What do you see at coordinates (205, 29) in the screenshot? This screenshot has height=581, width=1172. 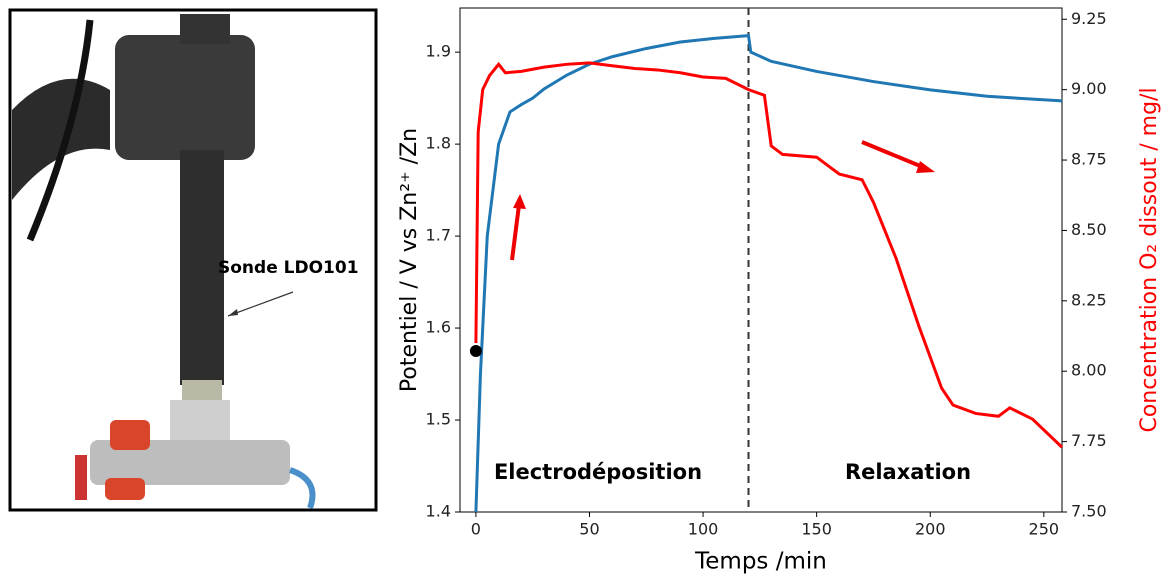 I see `knob` at bounding box center [205, 29].